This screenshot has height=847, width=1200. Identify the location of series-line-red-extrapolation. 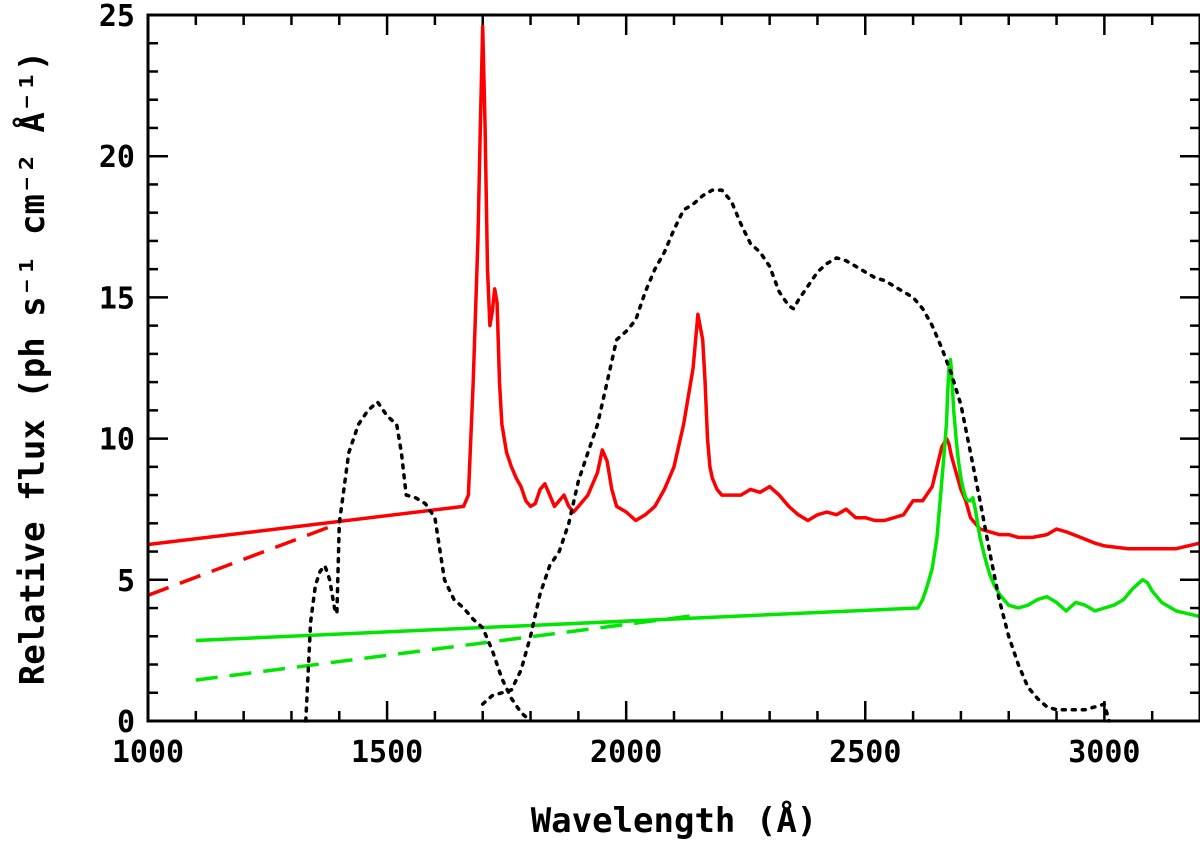
(243, 559).